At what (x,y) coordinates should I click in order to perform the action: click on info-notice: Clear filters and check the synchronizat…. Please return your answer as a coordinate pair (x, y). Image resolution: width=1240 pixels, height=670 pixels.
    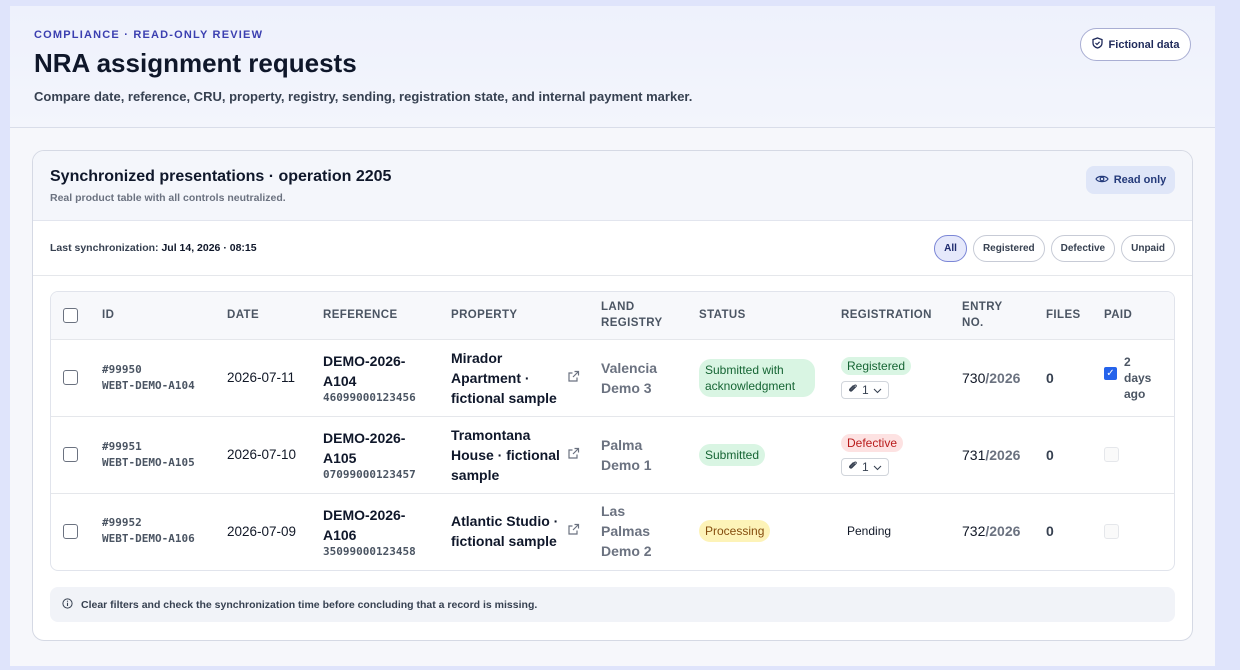
    Looking at the image, I should click on (612, 604).